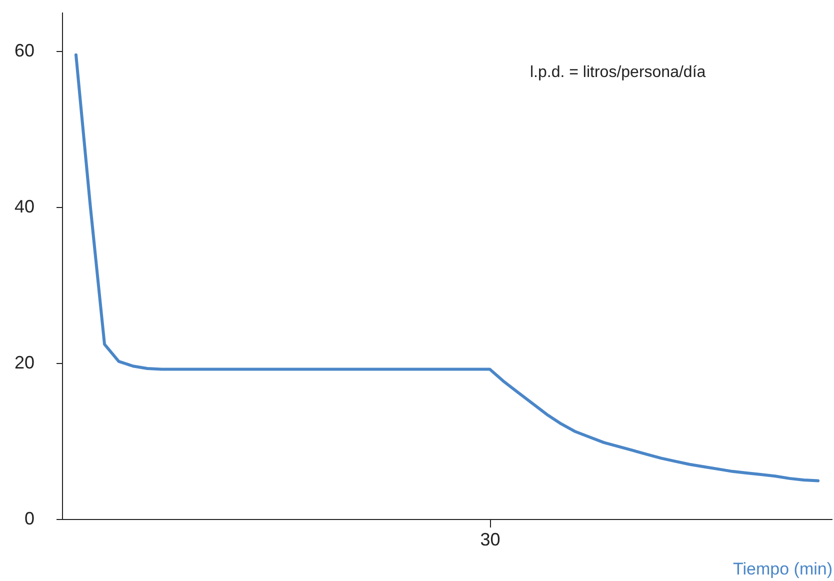  I want to click on x-tick-label: 30, so click(490, 540).